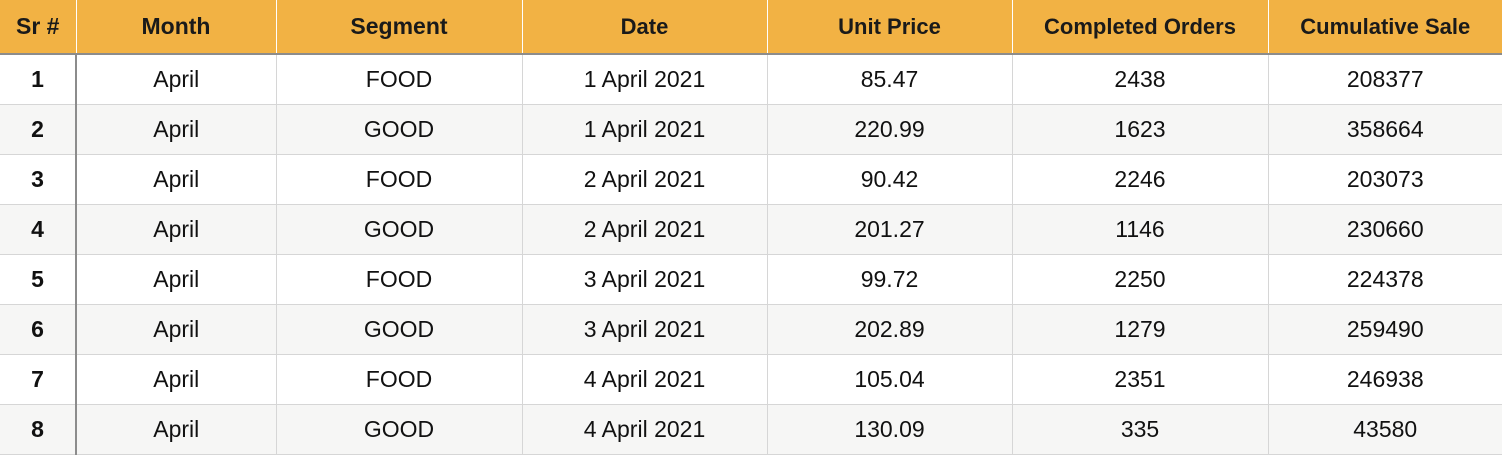 The height and width of the screenshot is (460, 1502). I want to click on cell-completed-orders: 1146, so click(1140, 229).